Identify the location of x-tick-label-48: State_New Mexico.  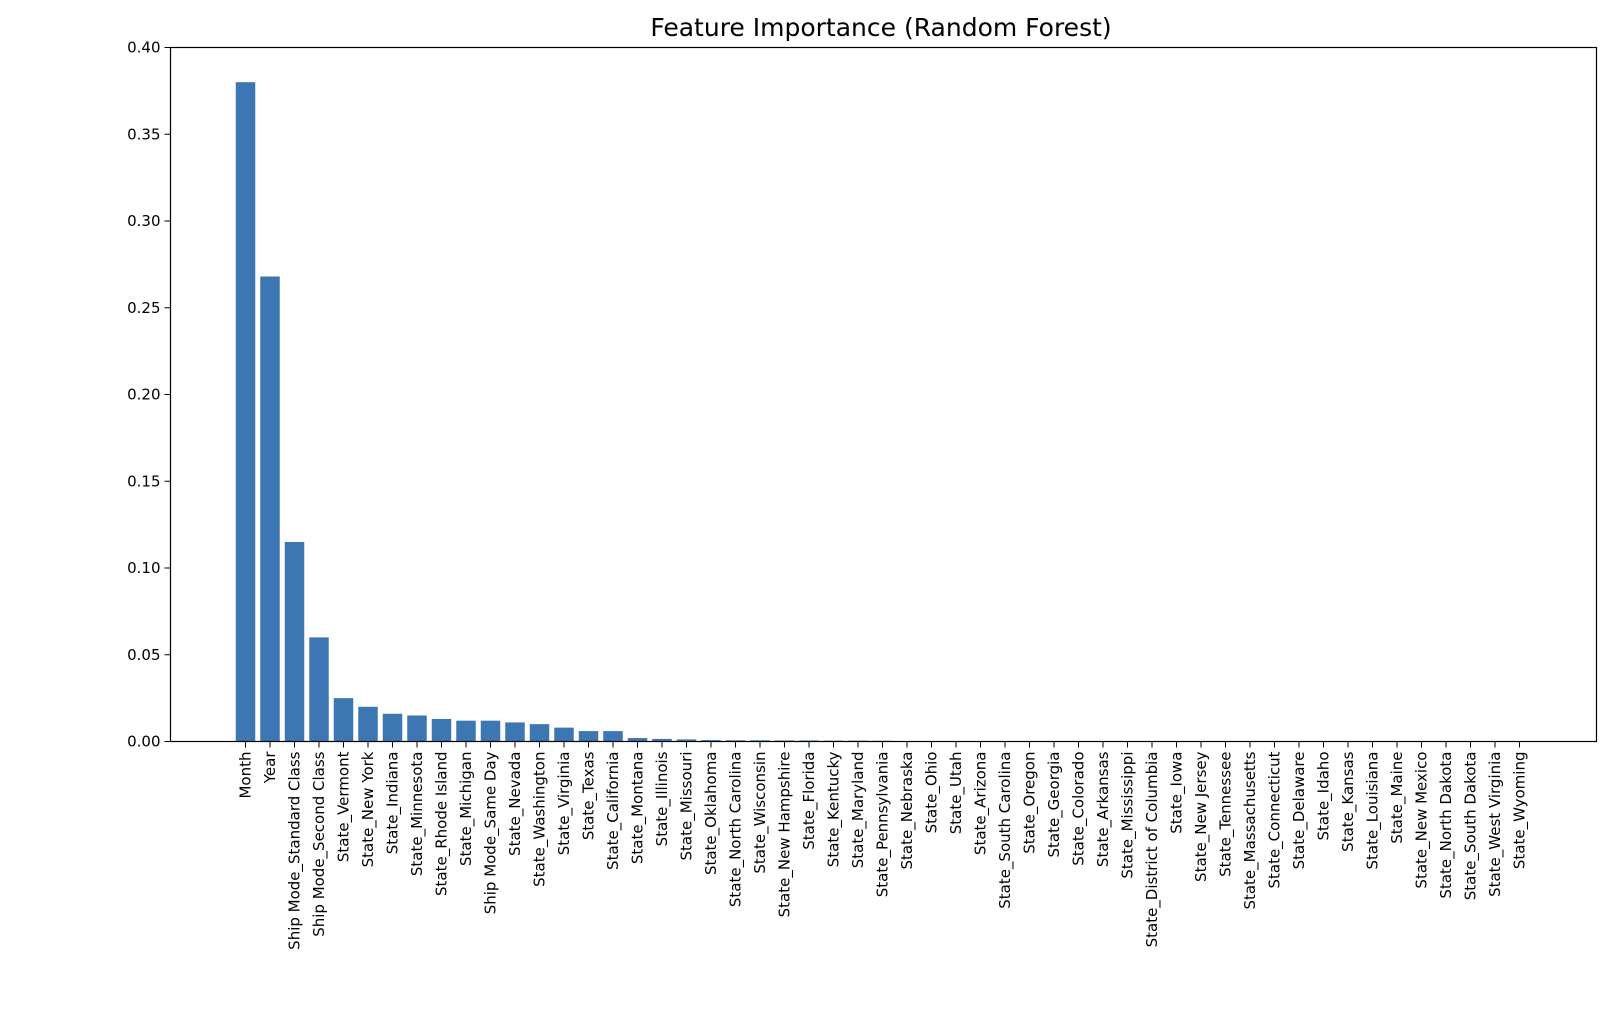
(1422, 820).